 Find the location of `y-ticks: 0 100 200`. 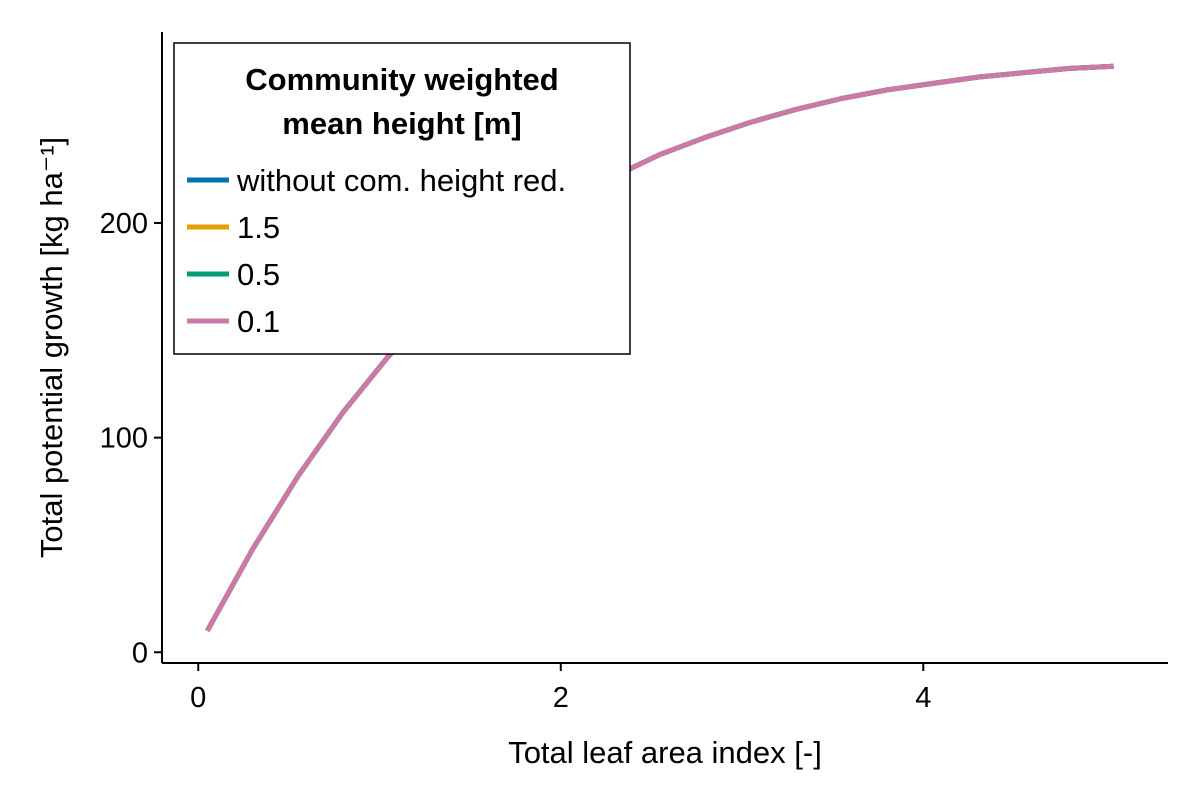

y-ticks: 0 100 200 is located at coordinates (131, 438).